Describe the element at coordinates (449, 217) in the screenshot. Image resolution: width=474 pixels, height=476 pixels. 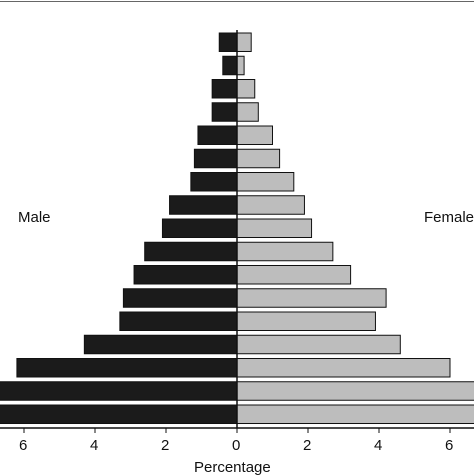
I see `female-series-label: Female` at that location.